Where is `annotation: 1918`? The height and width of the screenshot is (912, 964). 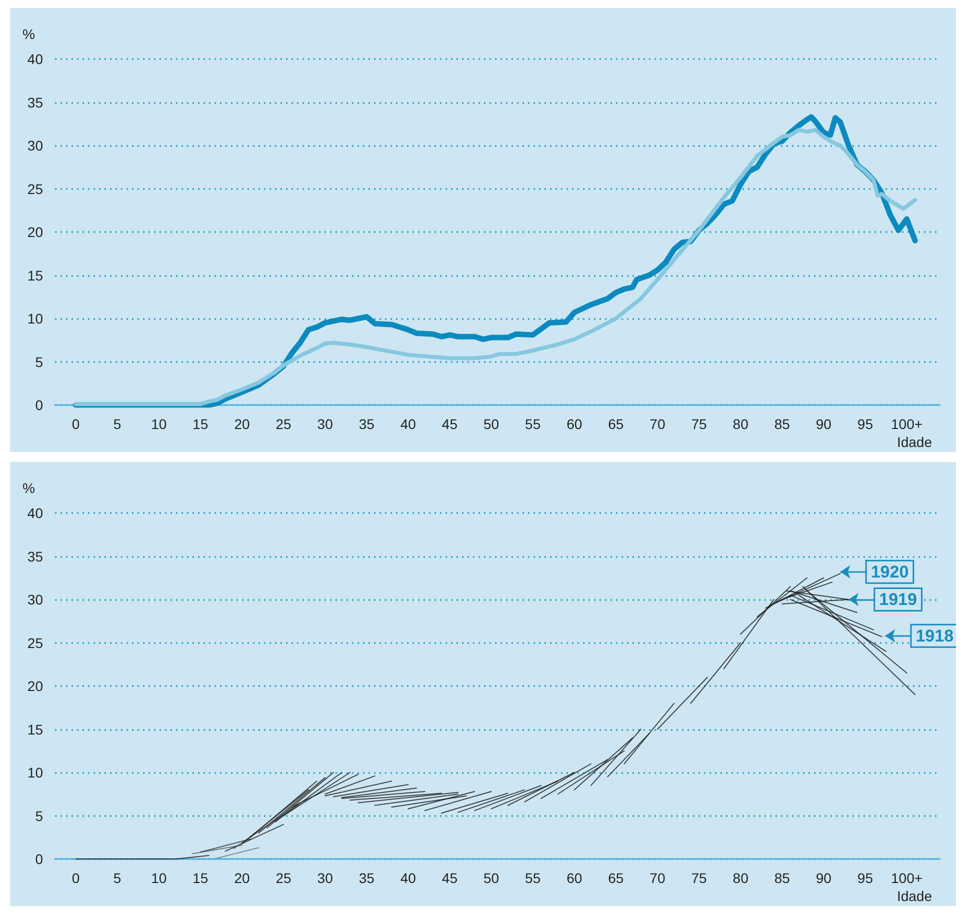
annotation: 1918 is located at coordinates (935, 636).